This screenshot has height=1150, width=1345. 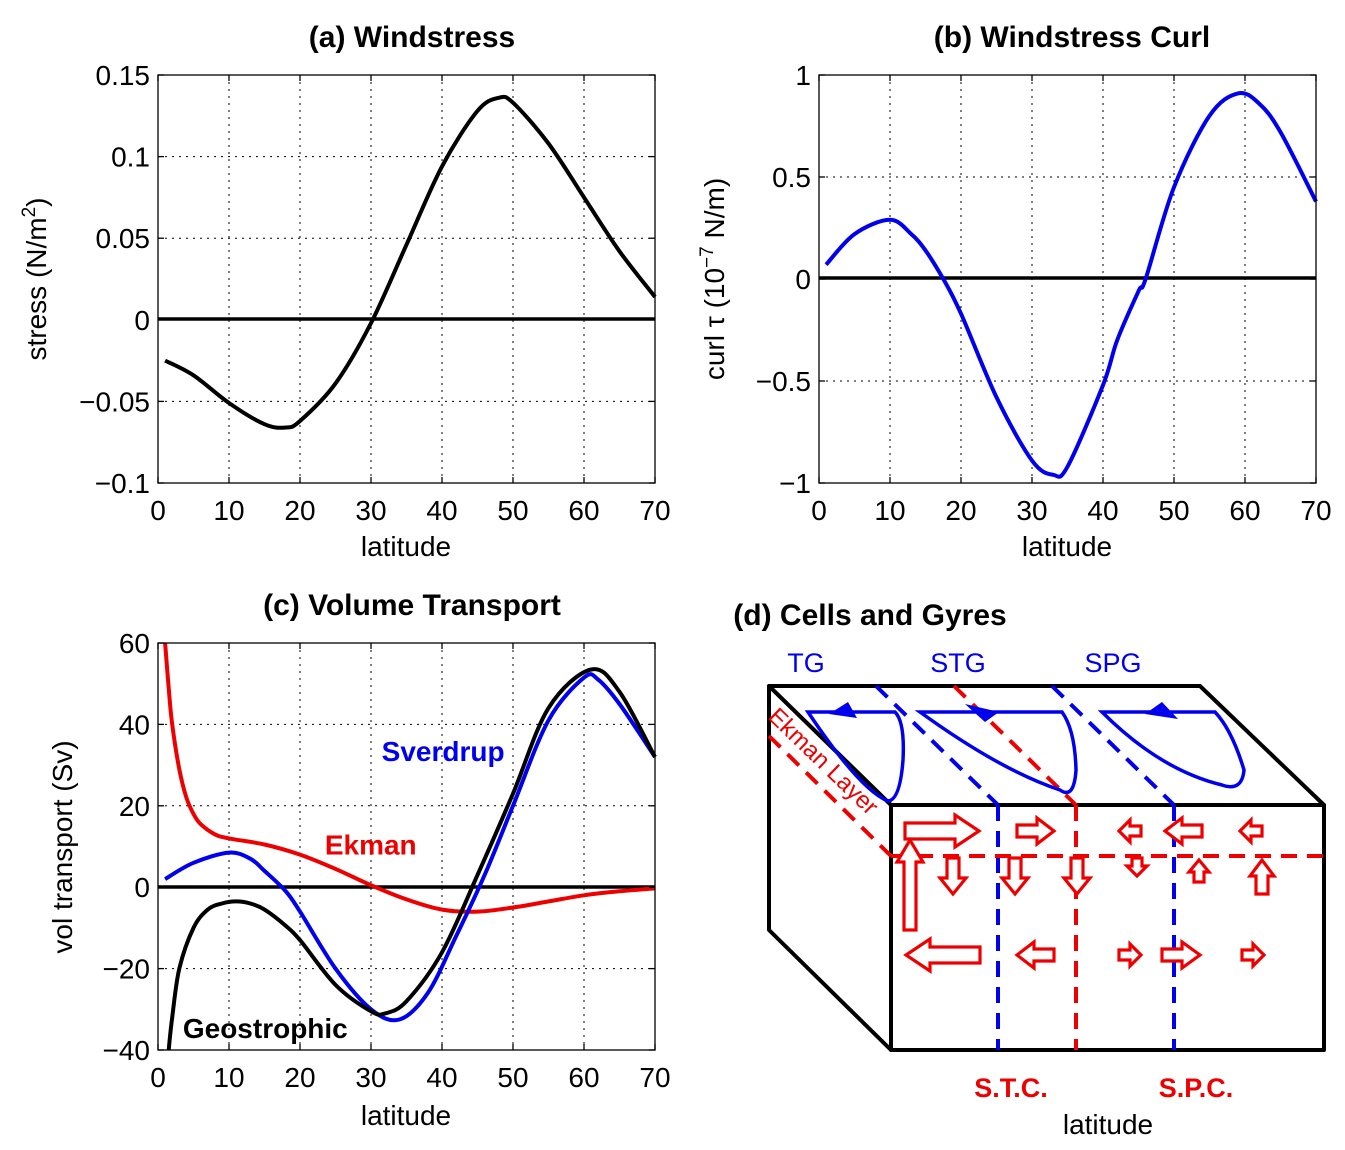 I want to click on panel-b-x-tick-label: 40, so click(x=1102, y=510).